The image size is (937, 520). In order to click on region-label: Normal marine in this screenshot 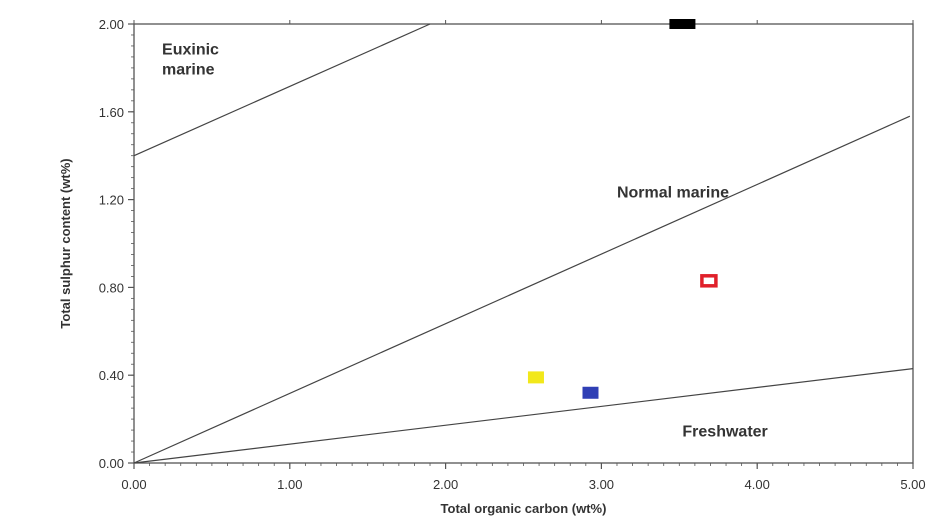, I will do `click(673, 192)`.